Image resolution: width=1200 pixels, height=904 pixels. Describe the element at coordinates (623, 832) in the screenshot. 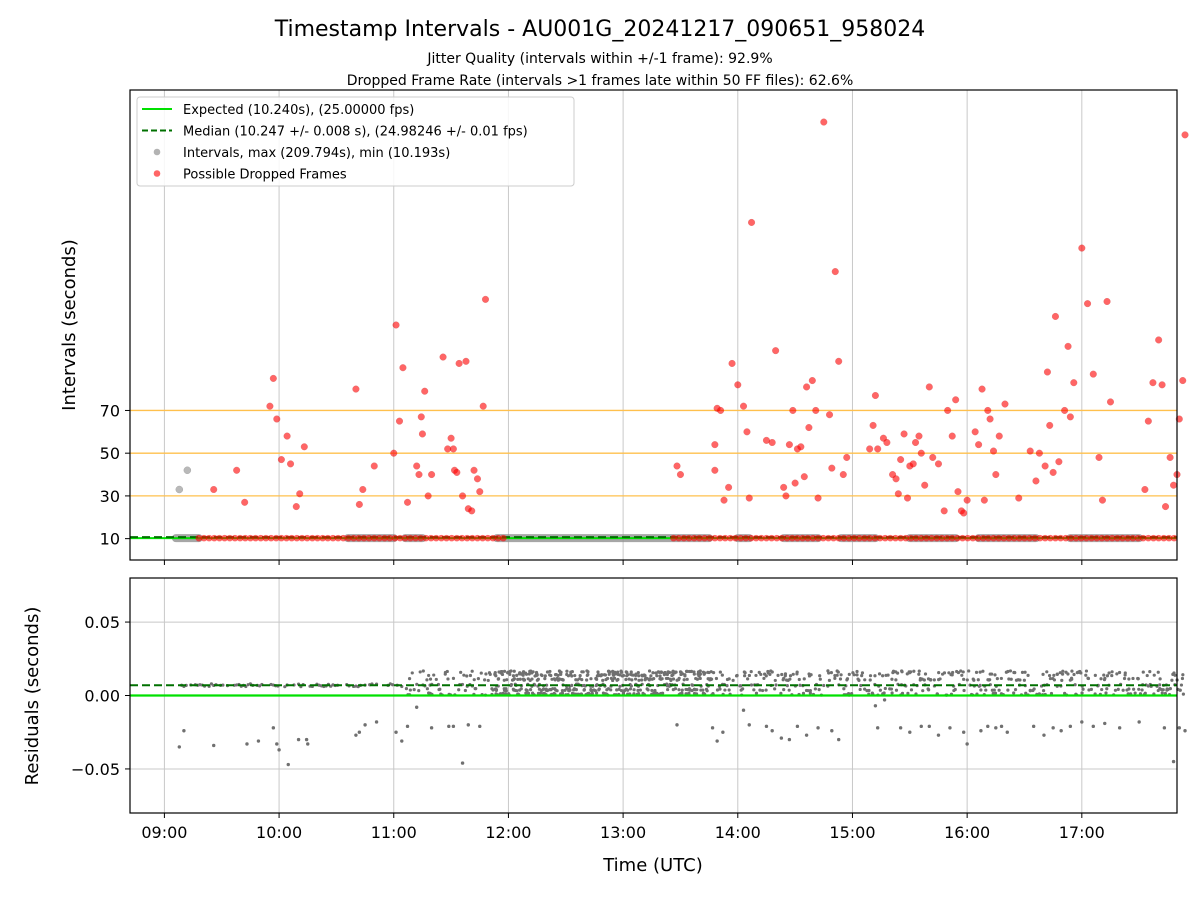

I see `x-tick-label: 13:00` at that location.